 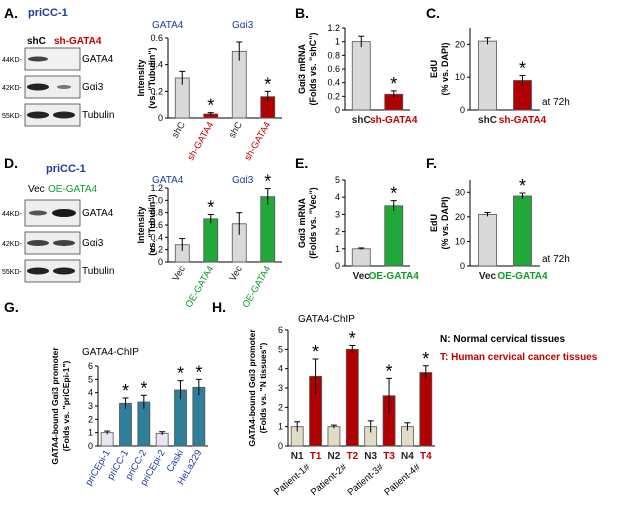 I want to click on blot-d-mw-42: 42KD-, so click(x=12, y=244).